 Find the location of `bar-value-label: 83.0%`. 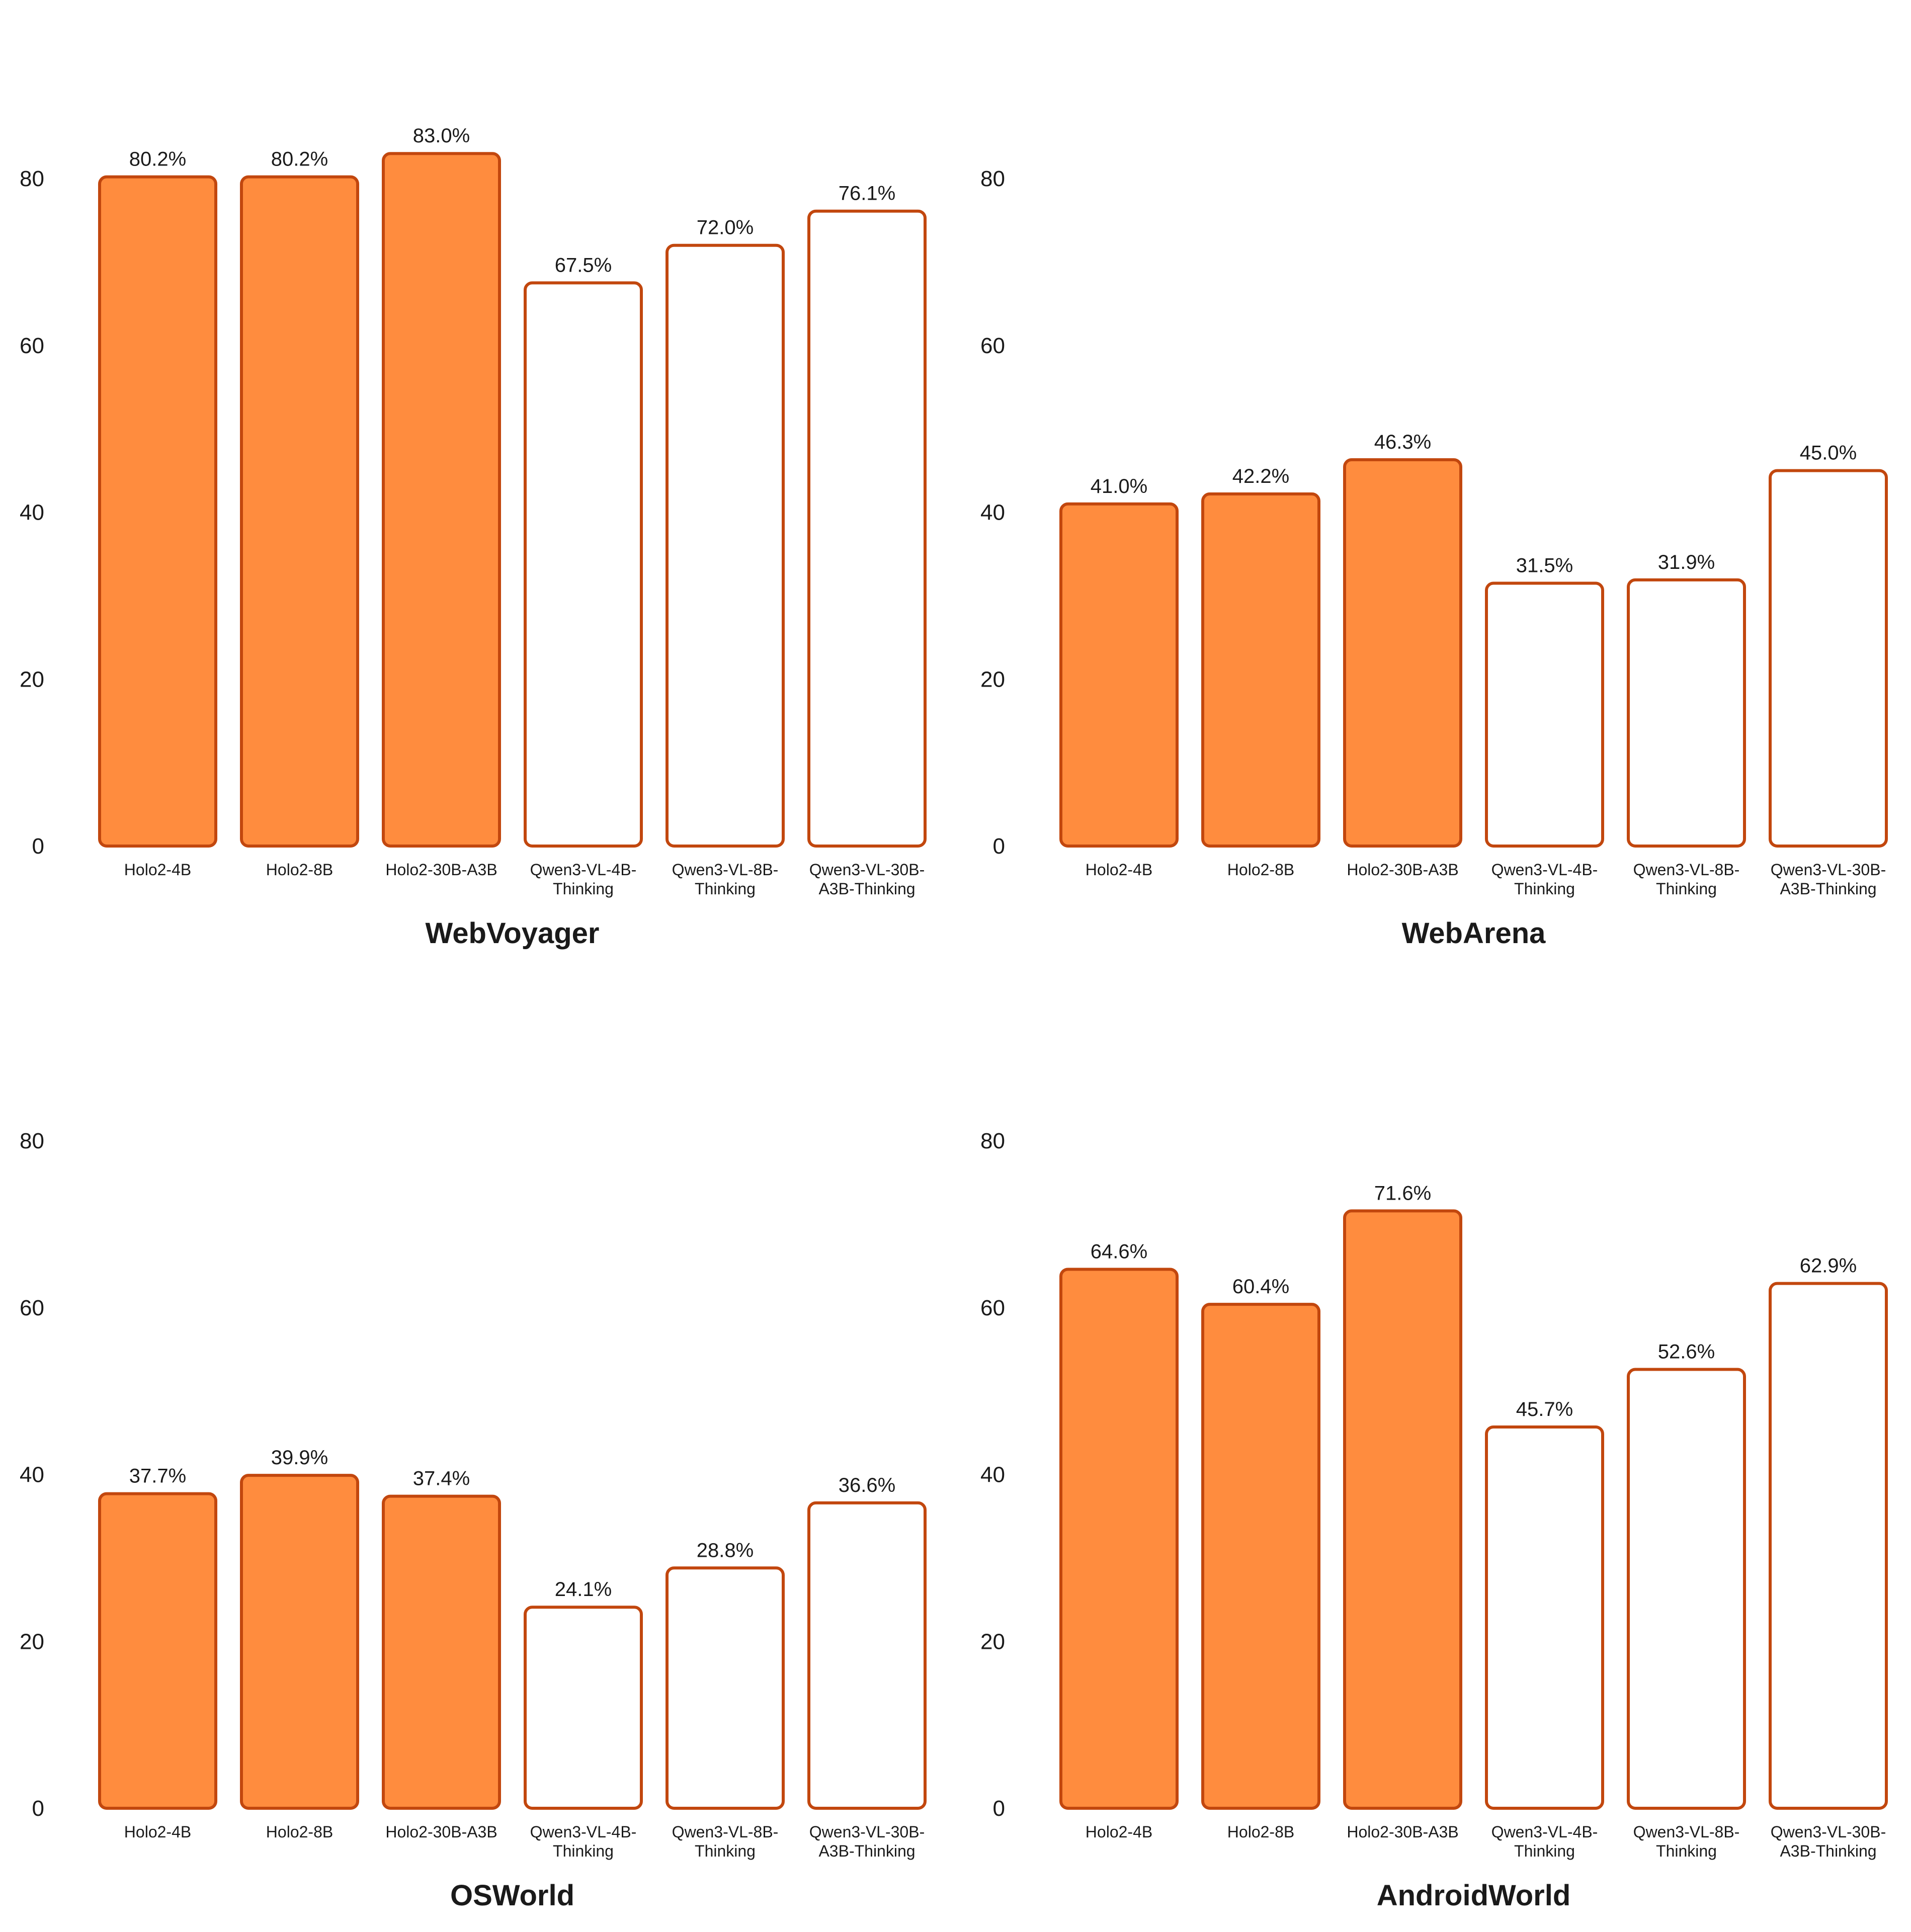

bar-value-label: 83.0% is located at coordinates (441, 136).